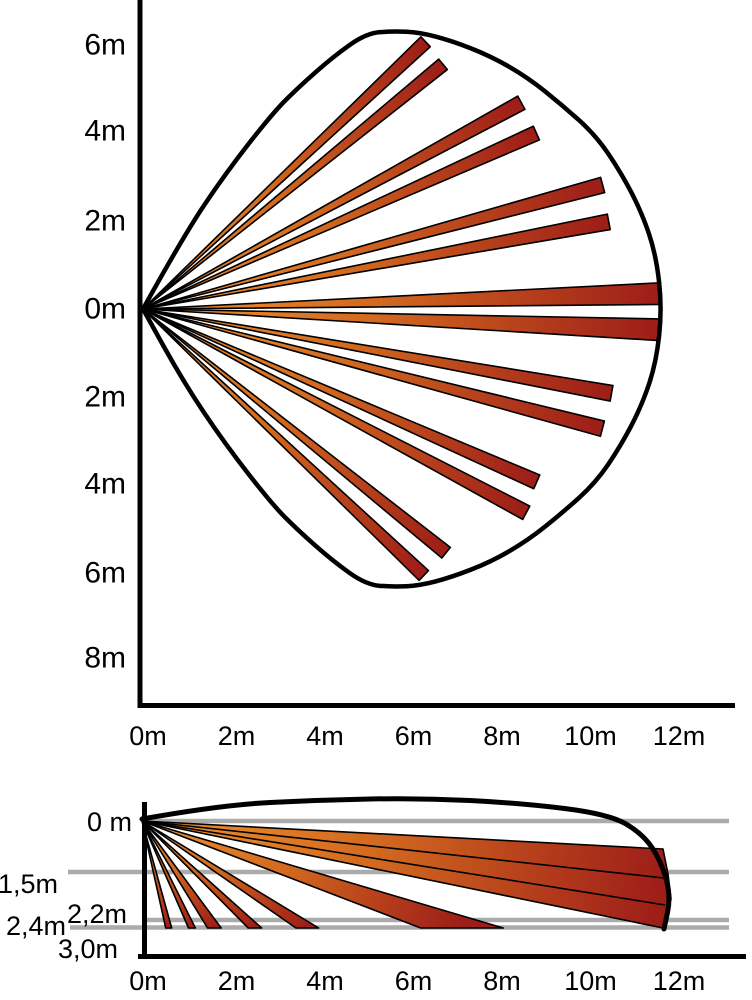 Image resolution: width=752 pixels, height=1000 pixels. Describe the element at coordinates (679, 736) in the screenshot. I see `top-x-tick-label: 12m` at that location.